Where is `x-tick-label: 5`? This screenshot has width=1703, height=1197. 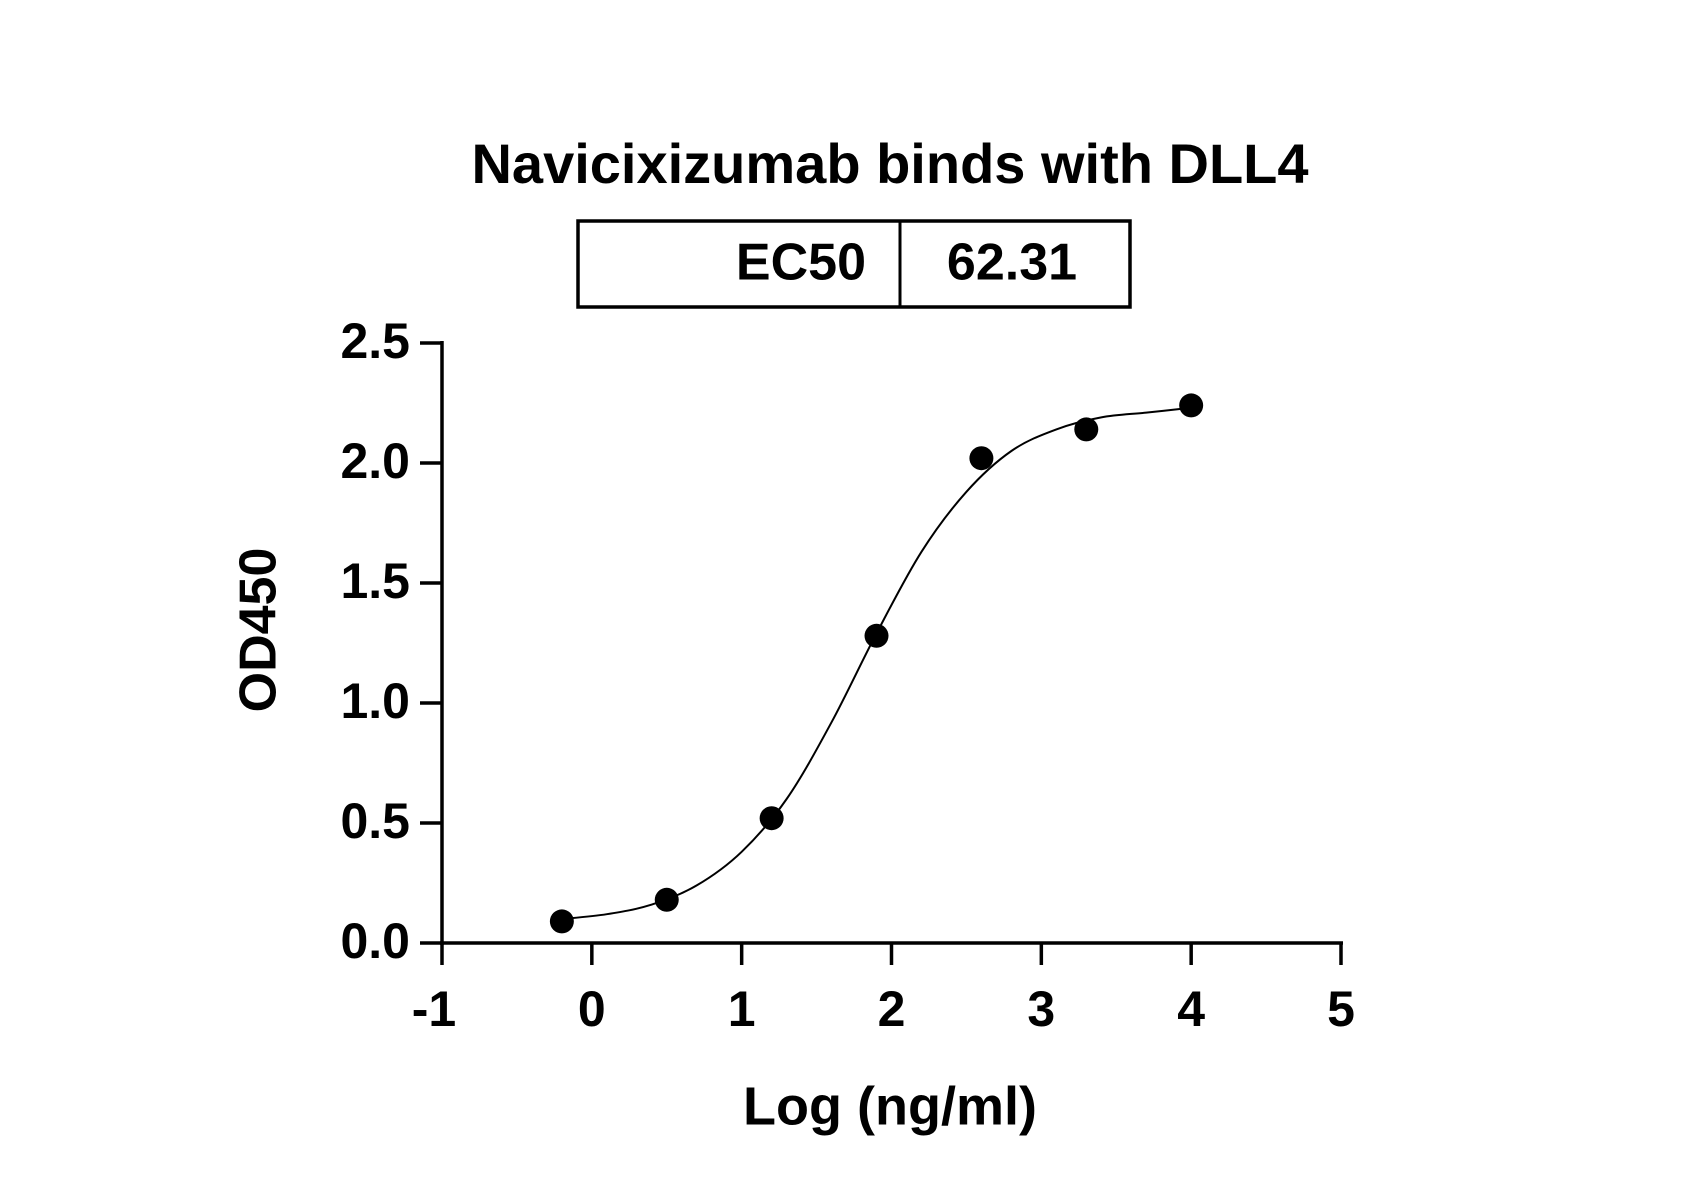
x-tick-label: 5 is located at coordinates (1341, 1009).